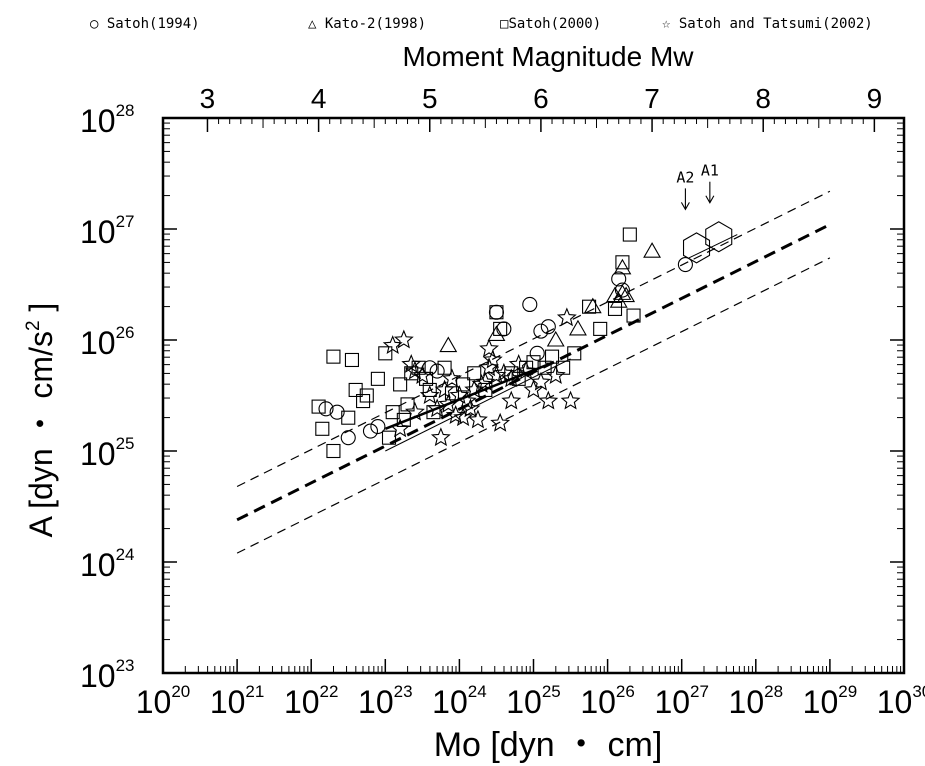 The width and height of the screenshot is (925, 766). I want to click on legend-entry-satoh-2000: □Satoh(2000), so click(550, 24).